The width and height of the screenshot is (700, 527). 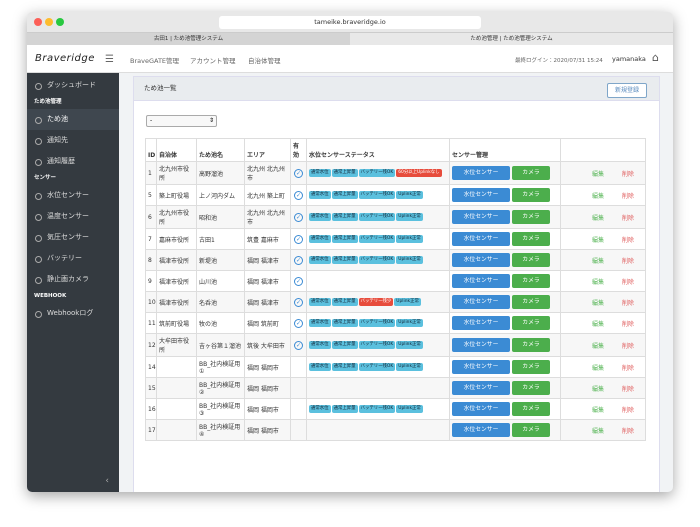 I want to click on pond-cell: 新堤池, so click(x=220, y=260).